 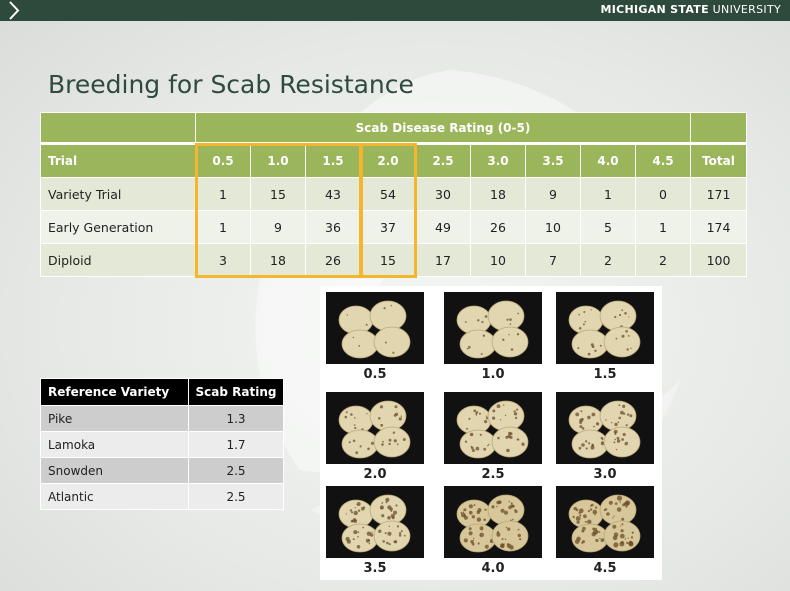 I want to click on rating-label: 1.5, so click(x=605, y=374).